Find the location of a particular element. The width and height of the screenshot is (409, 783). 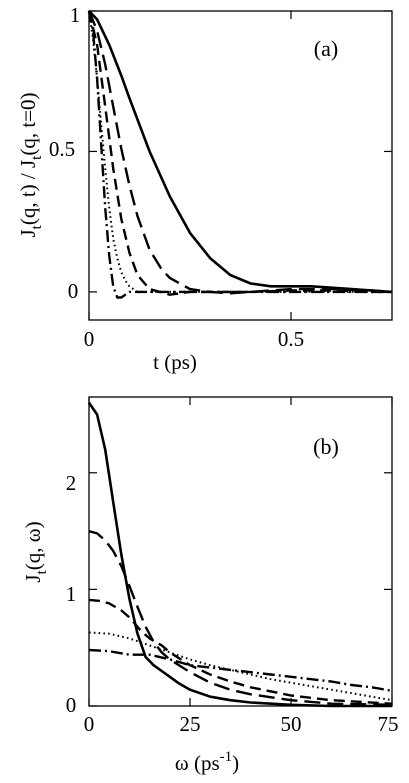

panel-b-x-axis-label: ω (ps-1) is located at coordinates (207, 762).